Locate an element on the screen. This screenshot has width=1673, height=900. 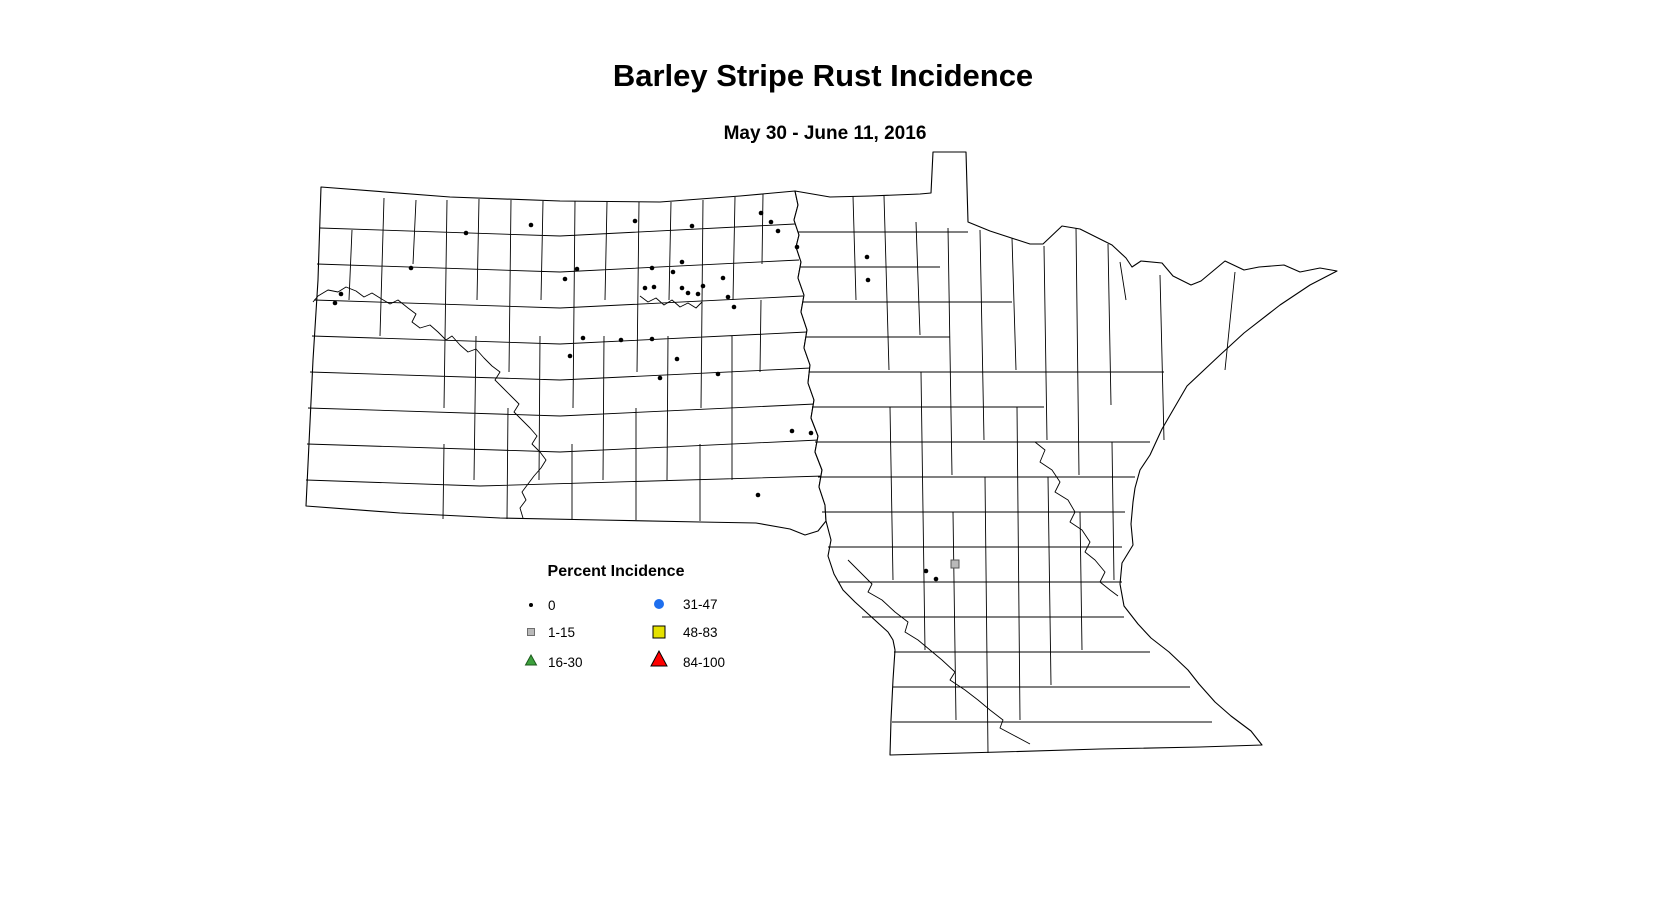
missouri-river-line is located at coordinates (429, 402).